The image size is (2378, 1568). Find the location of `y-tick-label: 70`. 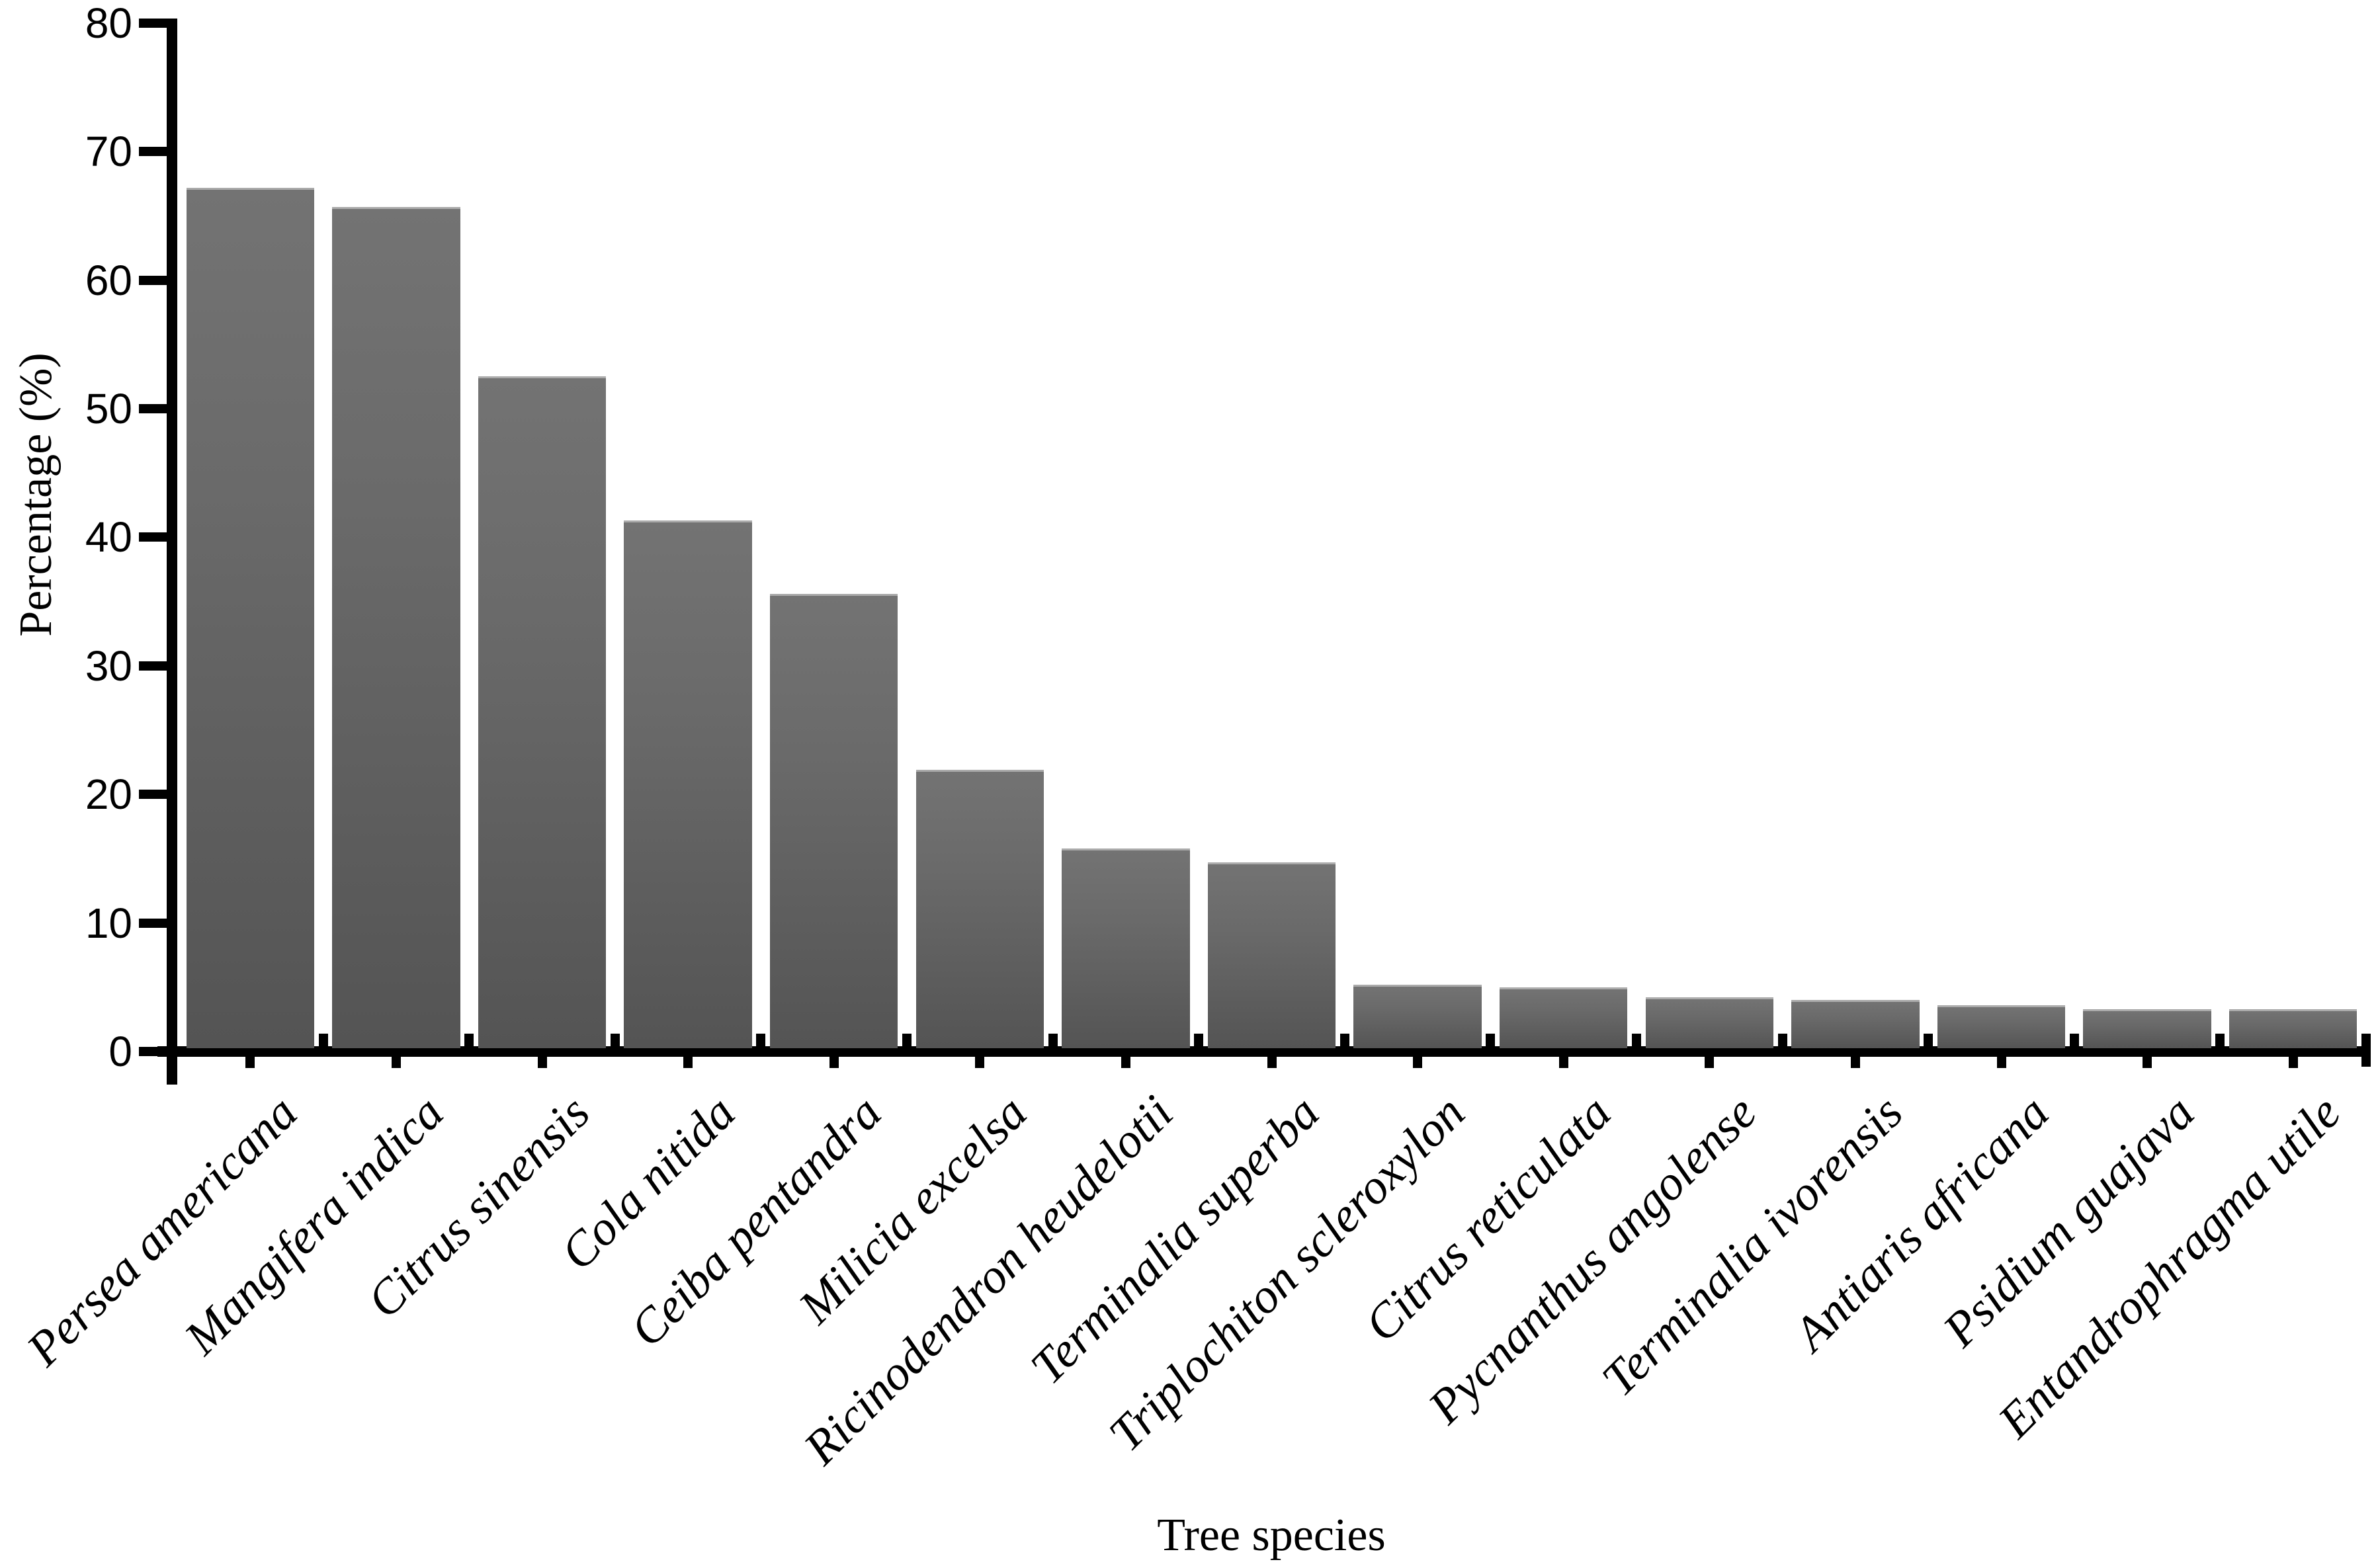

y-tick-label: 70 is located at coordinates (108, 152).